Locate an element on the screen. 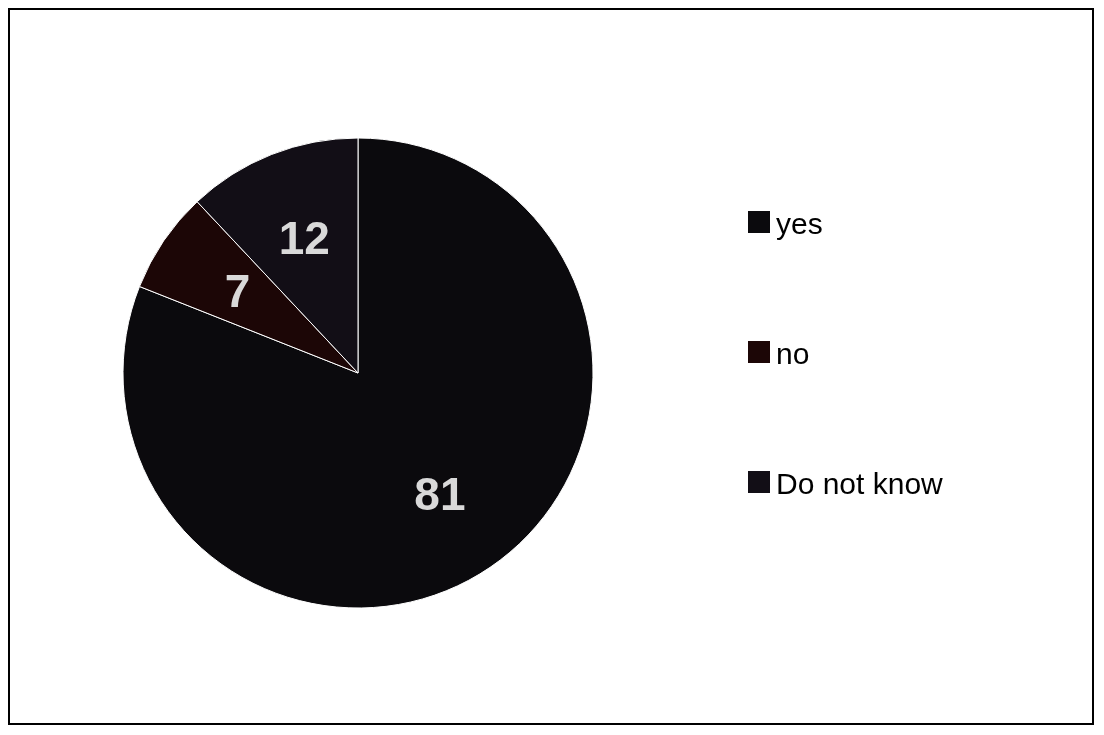 This screenshot has width=1104, height=735. data-label: 12 is located at coordinates (304, 237).